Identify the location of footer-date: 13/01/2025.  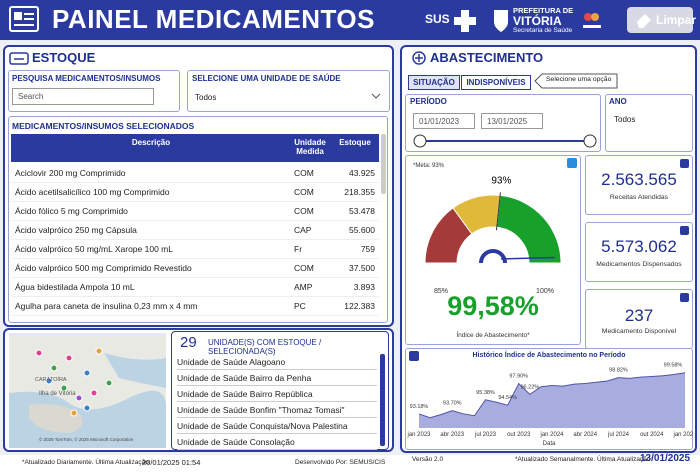
(665, 458).